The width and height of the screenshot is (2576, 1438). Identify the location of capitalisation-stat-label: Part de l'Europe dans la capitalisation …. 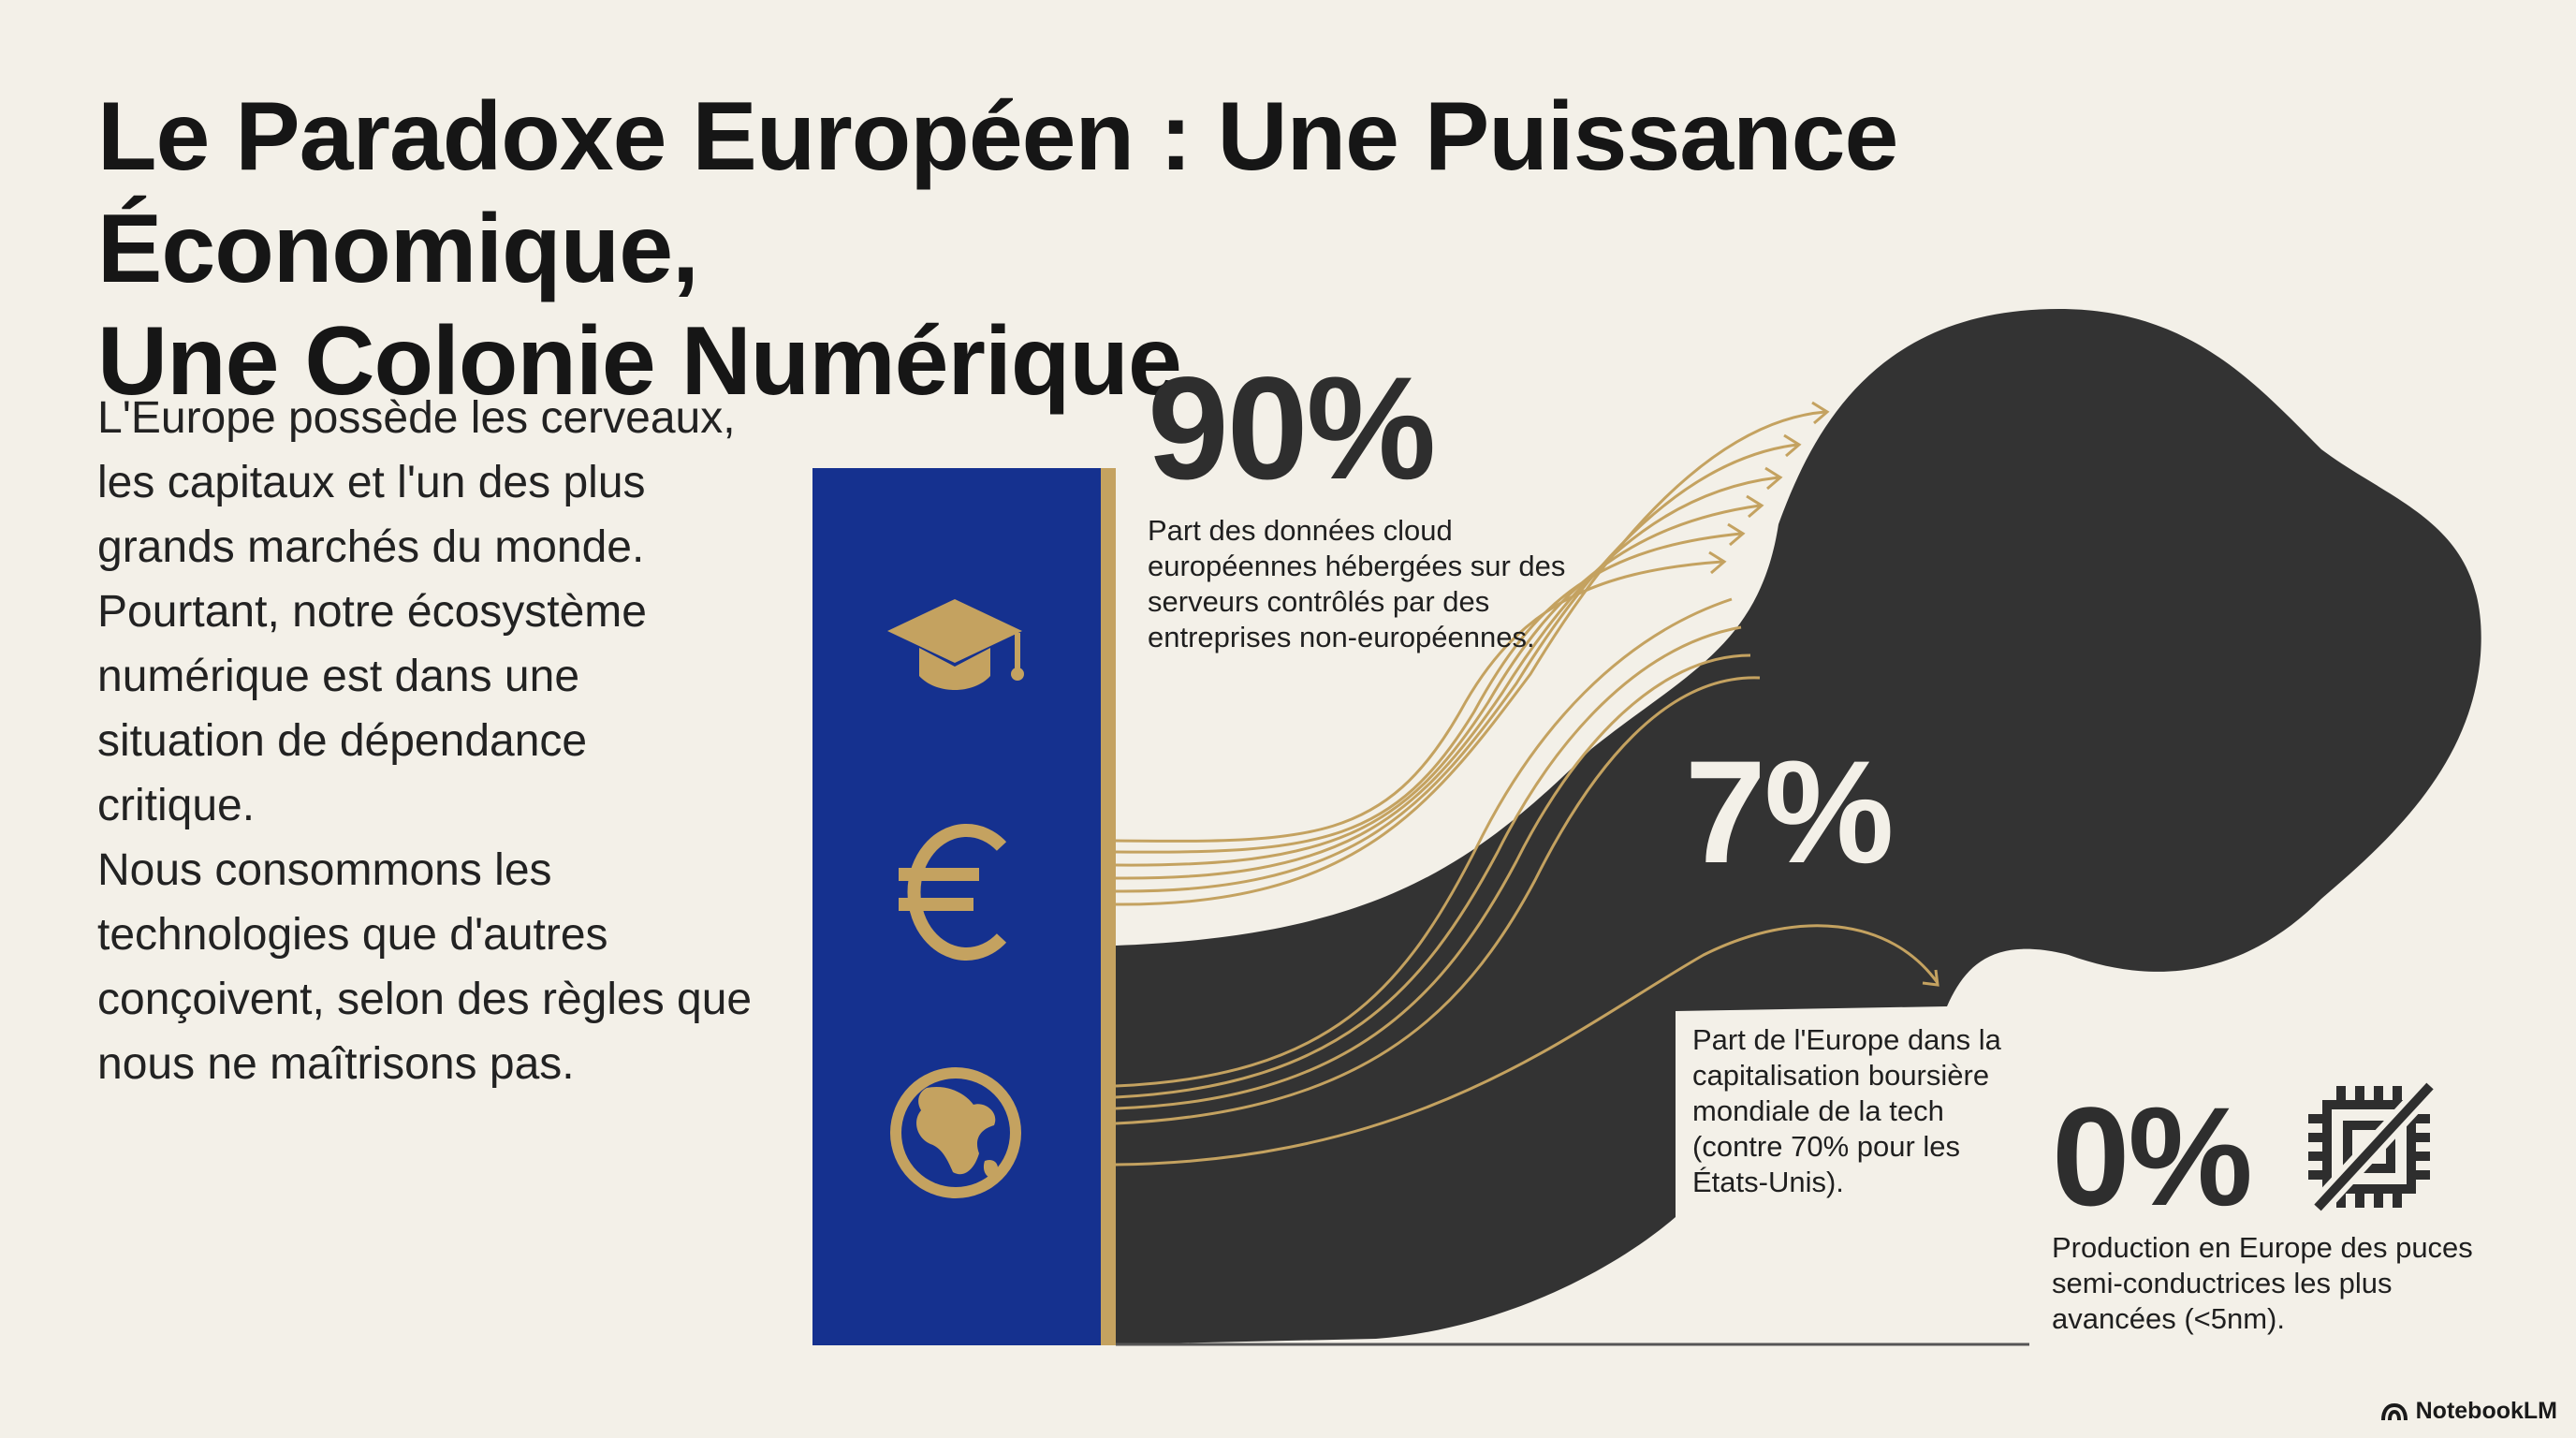
(1846, 1110).